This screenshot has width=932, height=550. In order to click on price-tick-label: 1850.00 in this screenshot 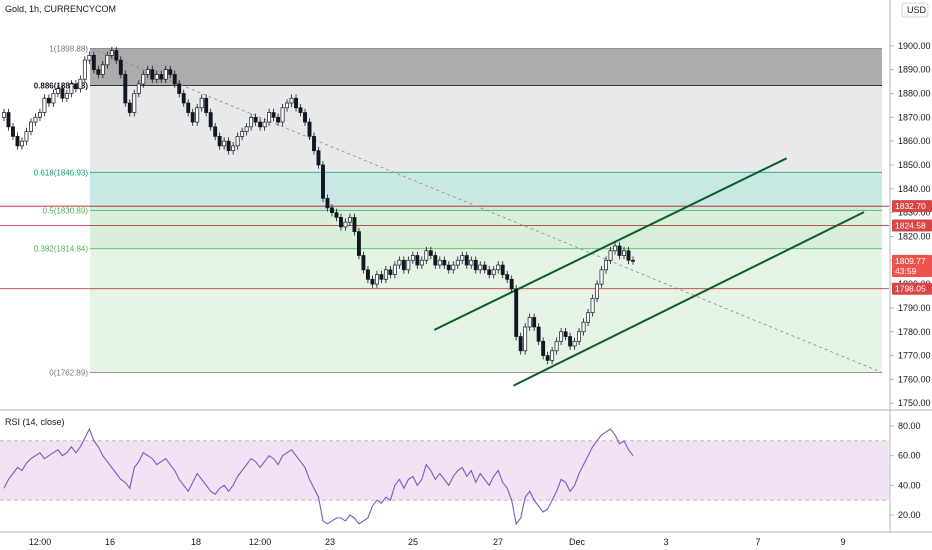, I will do `click(914, 165)`.